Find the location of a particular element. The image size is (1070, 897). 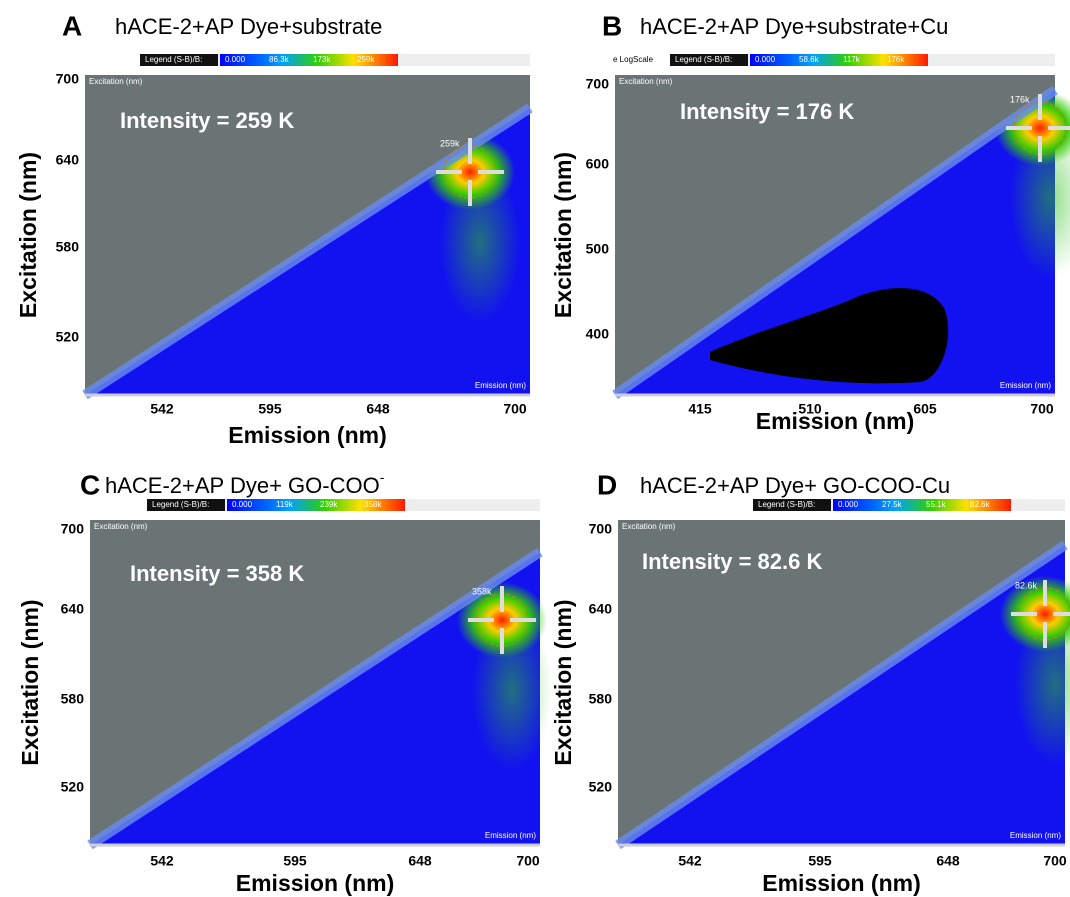

panel-title: hACE-2+AP Dye+substrate is located at coordinates (248, 26).